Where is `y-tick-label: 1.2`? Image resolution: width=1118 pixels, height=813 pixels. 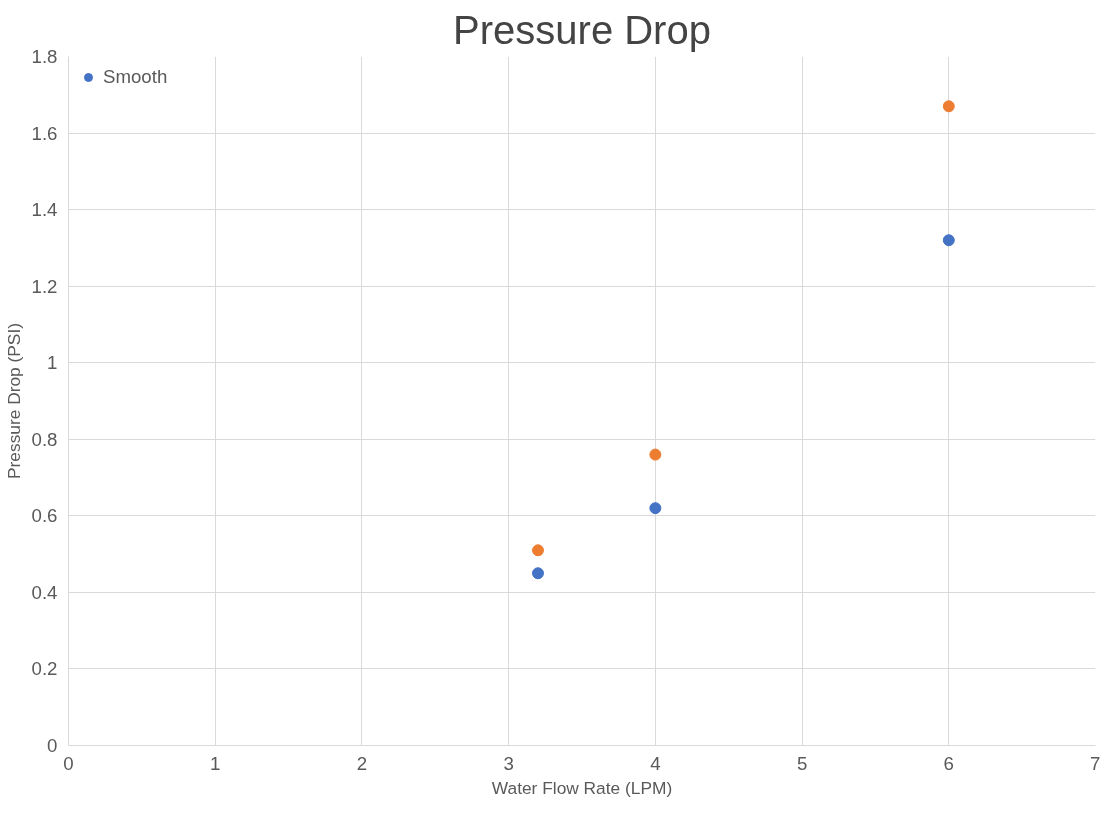
y-tick-label: 1.2 is located at coordinates (44, 286).